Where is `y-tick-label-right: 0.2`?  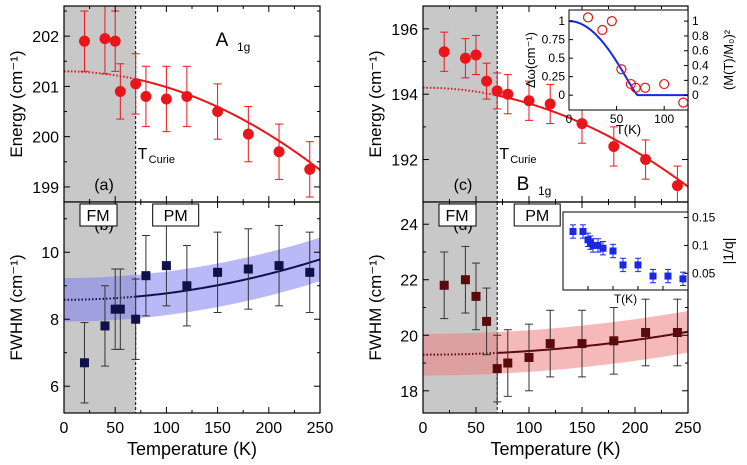
y-tick-label-right: 0.2 is located at coordinates (700, 80).